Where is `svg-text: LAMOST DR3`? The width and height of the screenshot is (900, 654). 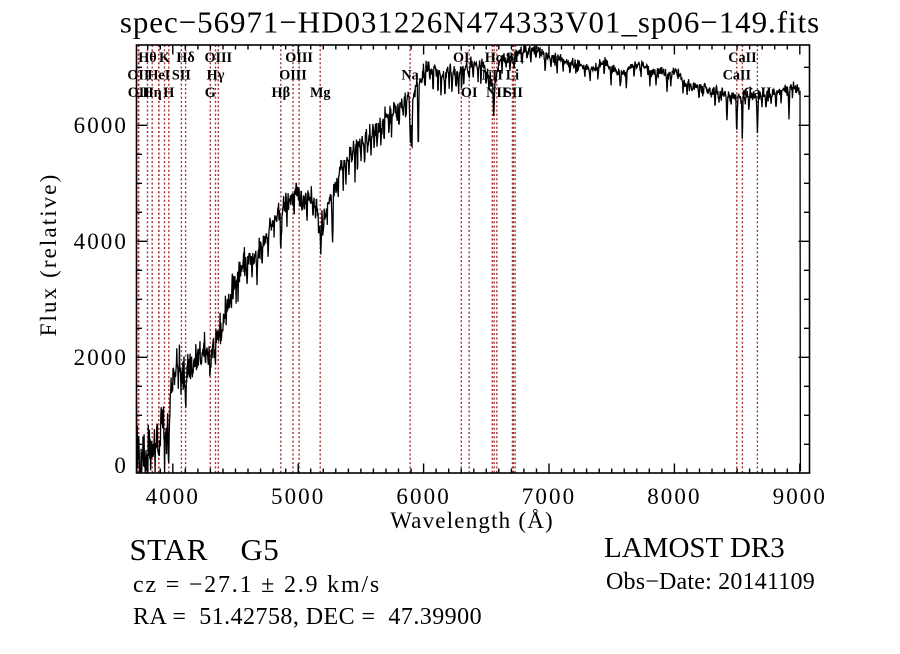
svg-text: LAMOST DR3 is located at coordinates (694, 548).